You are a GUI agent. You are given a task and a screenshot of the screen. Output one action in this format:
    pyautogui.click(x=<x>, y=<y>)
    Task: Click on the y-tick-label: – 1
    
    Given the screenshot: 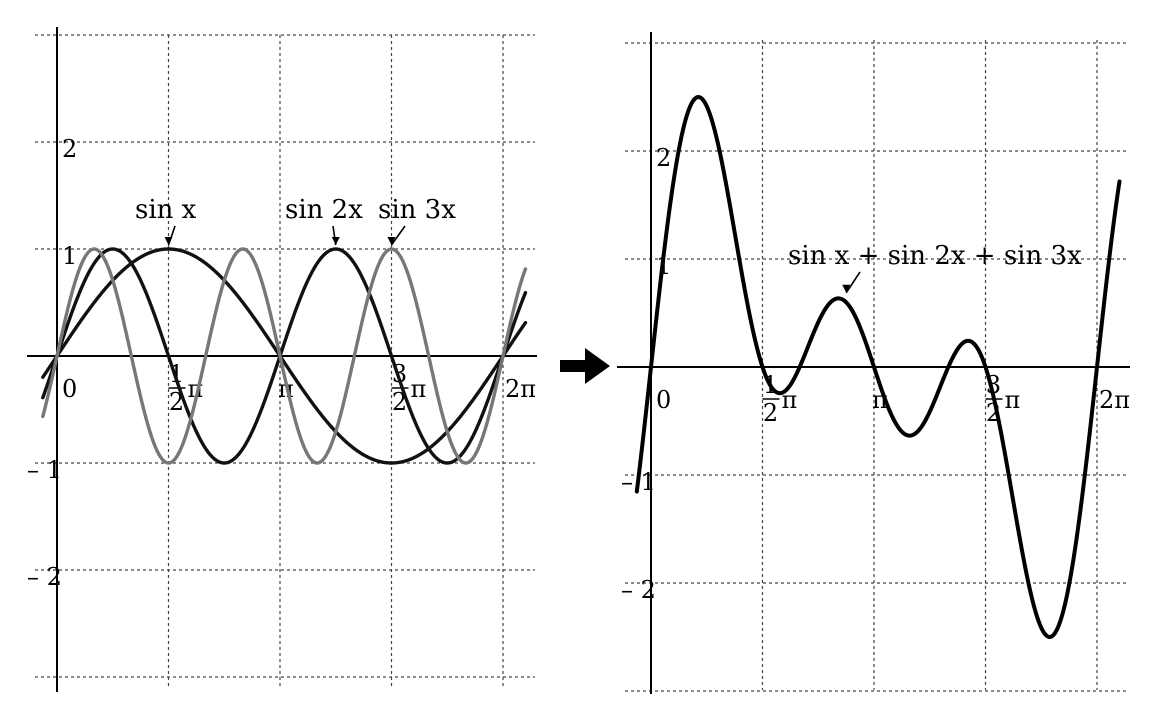 What is the action you would take?
    pyautogui.click(x=44, y=470)
    